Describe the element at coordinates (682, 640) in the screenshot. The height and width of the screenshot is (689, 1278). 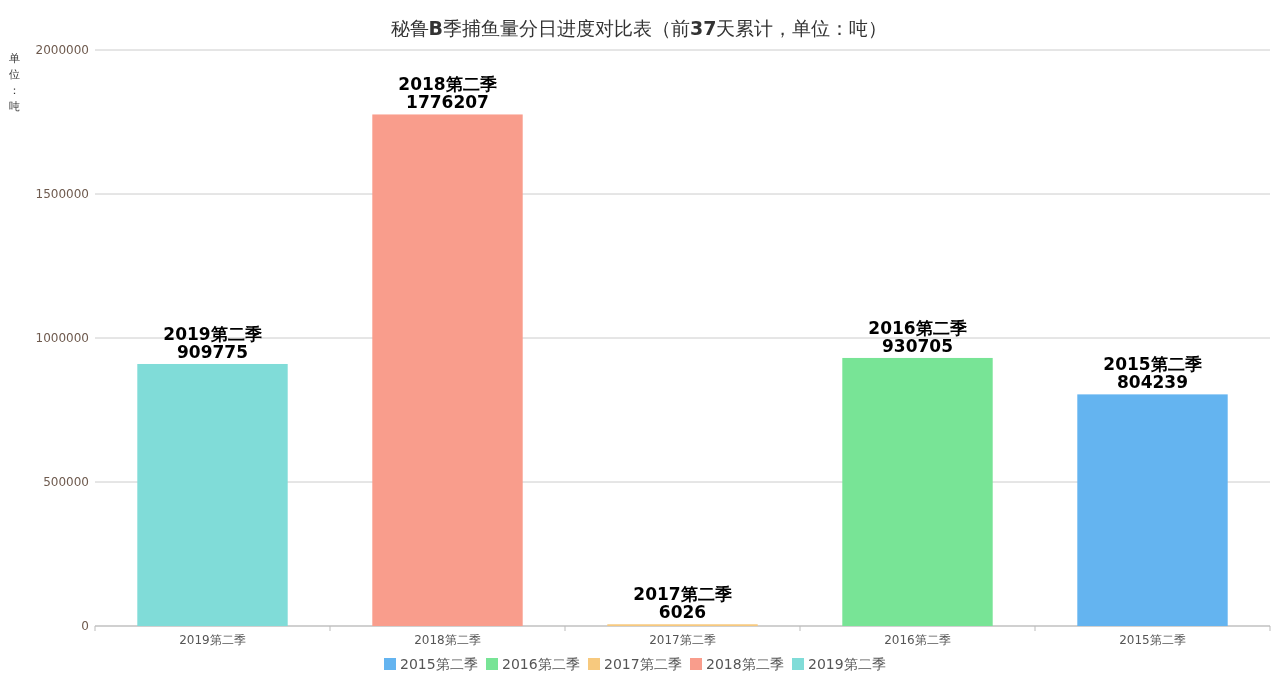
I see `x-tick-label: 2017第二季` at that location.